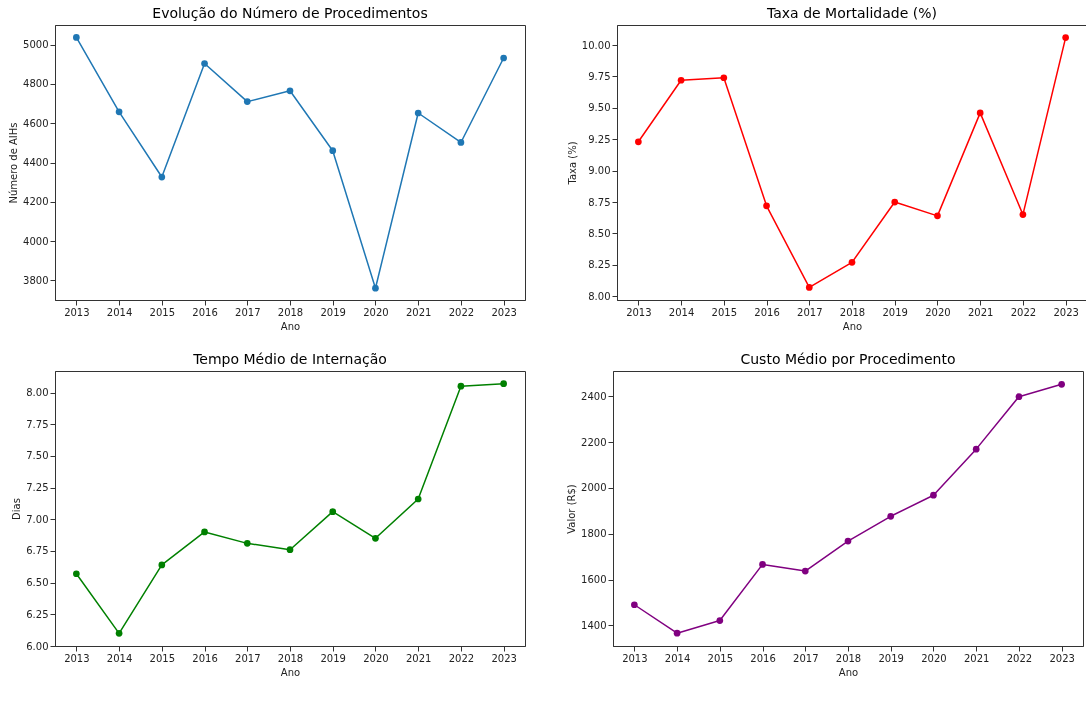  I want to click on y-tick-label: 4200, so click(36, 202).